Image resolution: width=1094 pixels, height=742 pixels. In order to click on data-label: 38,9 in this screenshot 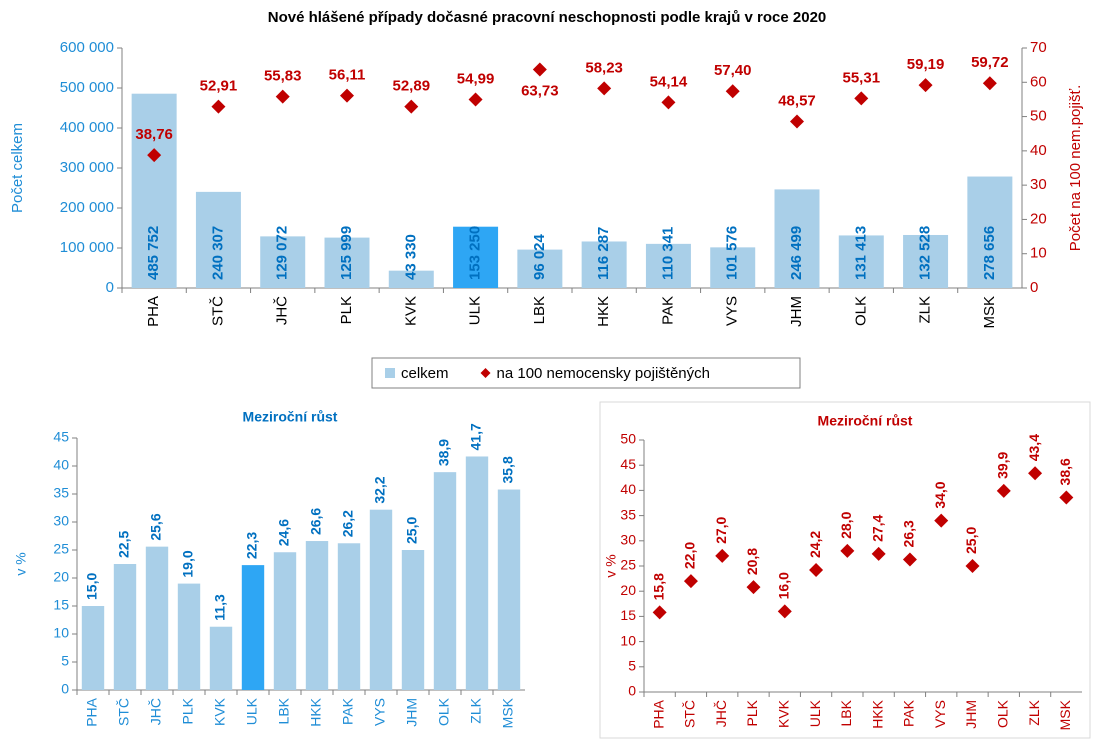, I will do `click(444, 452)`.